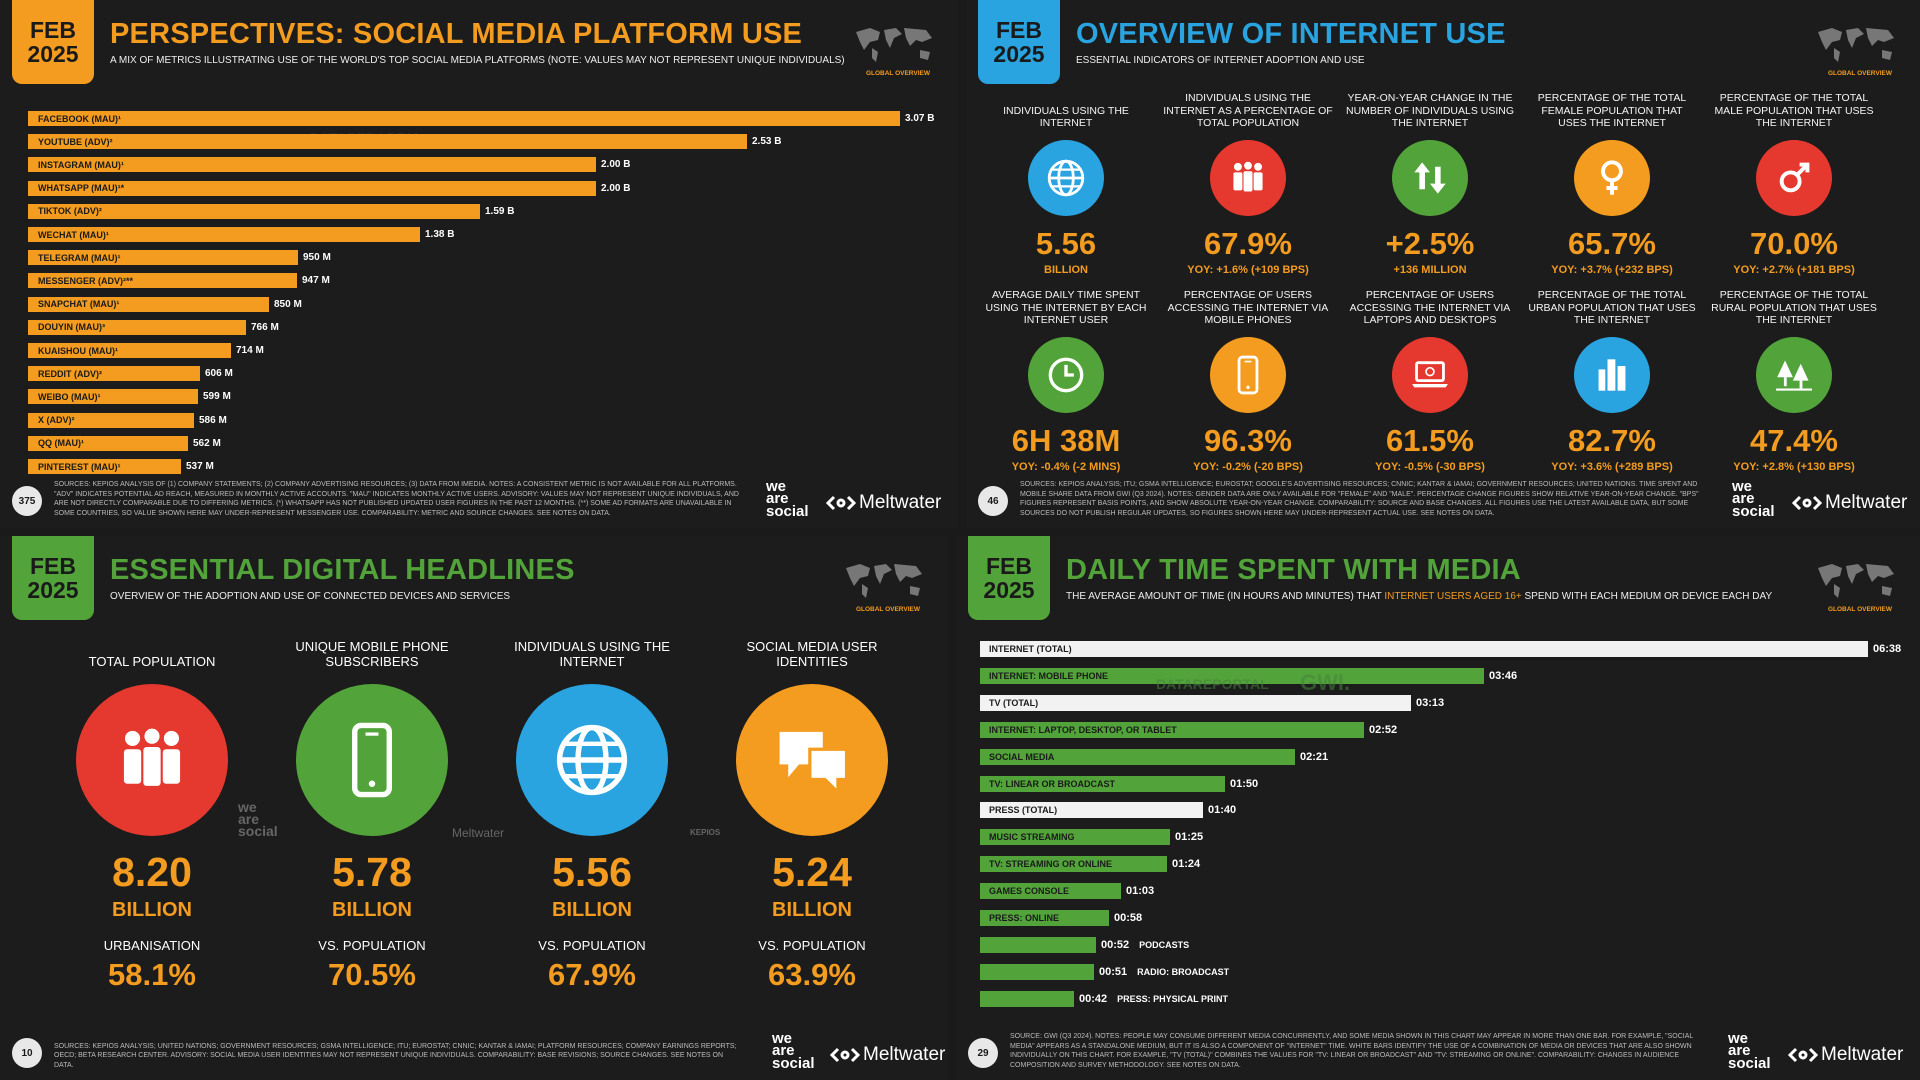 The height and width of the screenshot is (1080, 1920). What do you see at coordinates (1172, 729) in the screenshot?
I see `media-bar: INTERNET: LAPTOP, DESKTOP, OR TABLET` at bounding box center [1172, 729].